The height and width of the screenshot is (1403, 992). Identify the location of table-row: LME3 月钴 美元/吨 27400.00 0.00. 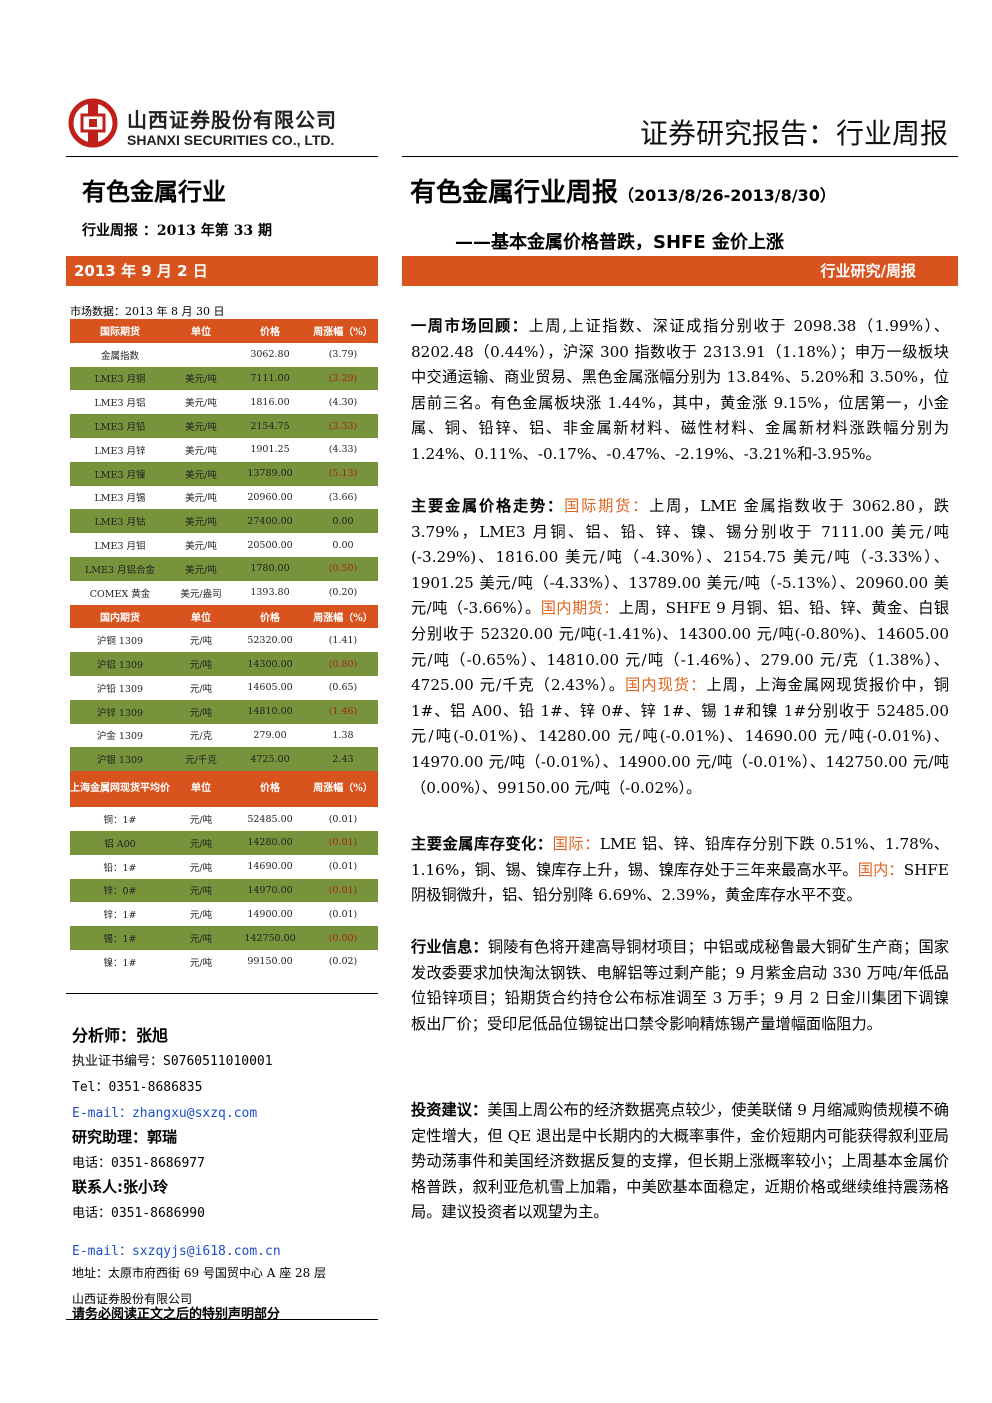
(224, 521).